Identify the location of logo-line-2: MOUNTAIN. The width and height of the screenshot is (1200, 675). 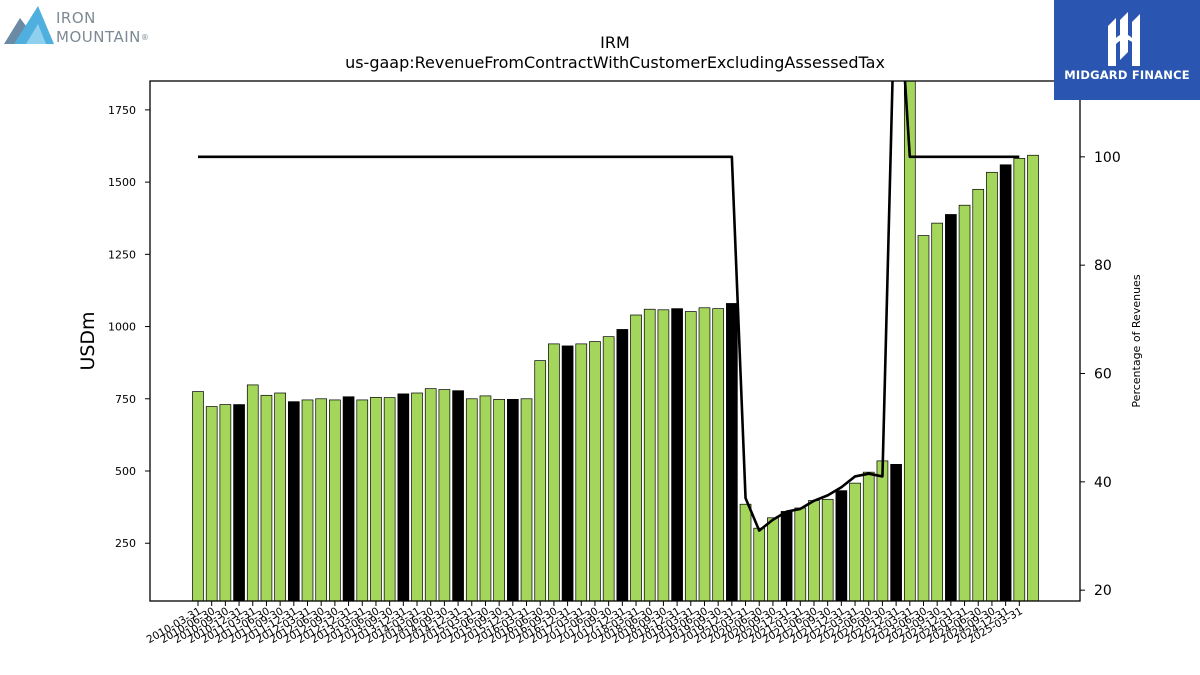
(98, 37).